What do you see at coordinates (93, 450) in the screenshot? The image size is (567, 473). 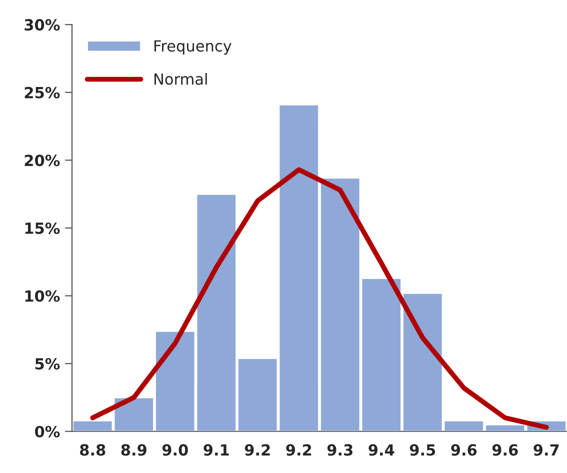 I see `x-tick-label: 8.8` at bounding box center [93, 450].